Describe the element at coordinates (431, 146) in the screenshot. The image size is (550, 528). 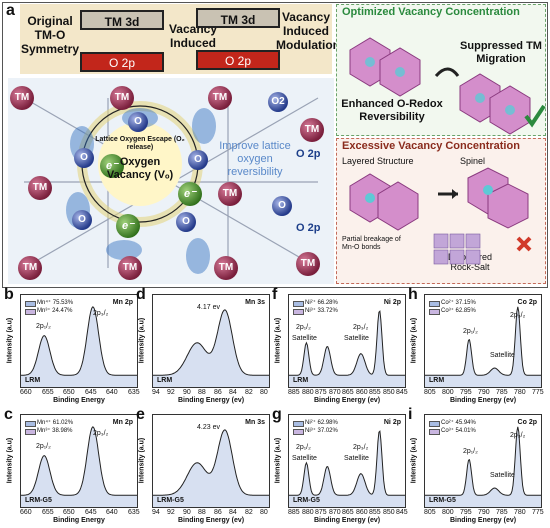
I see `excessive-title: Excessive Vacancy Concentration` at that location.